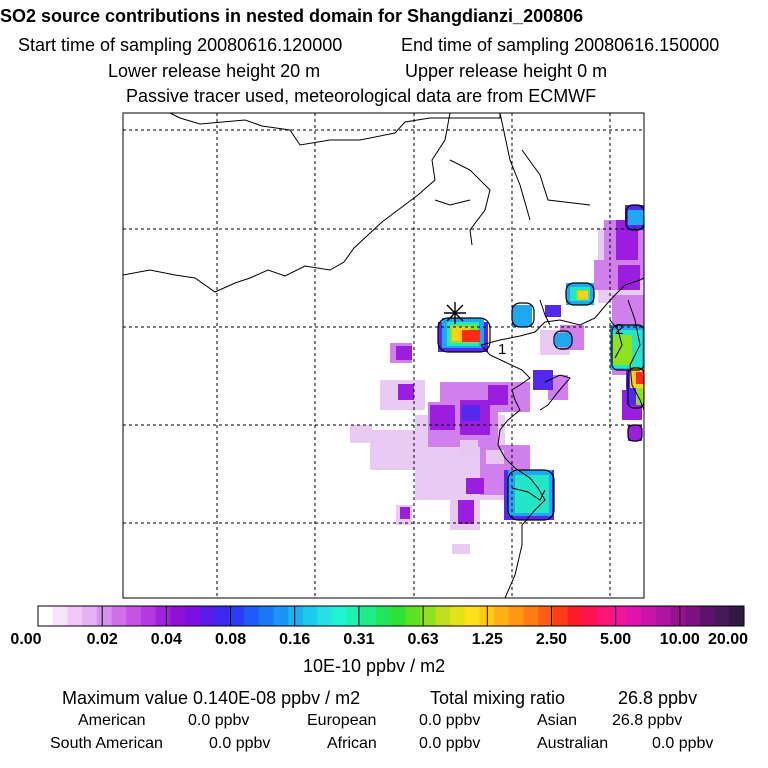 The image size is (768, 768). I want to click on region-name: African, so click(352, 743).